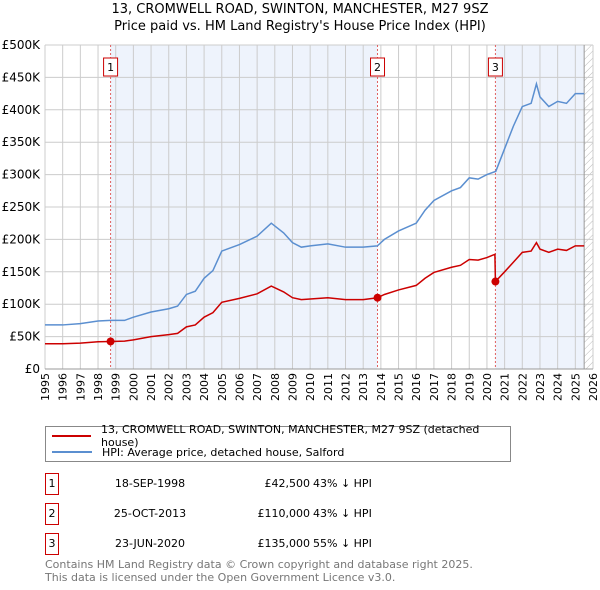 This screenshot has height=590, width=600. Describe the element at coordinates (204, 387) in the screenshot. I see `x-tick-label: 2004` at that location.